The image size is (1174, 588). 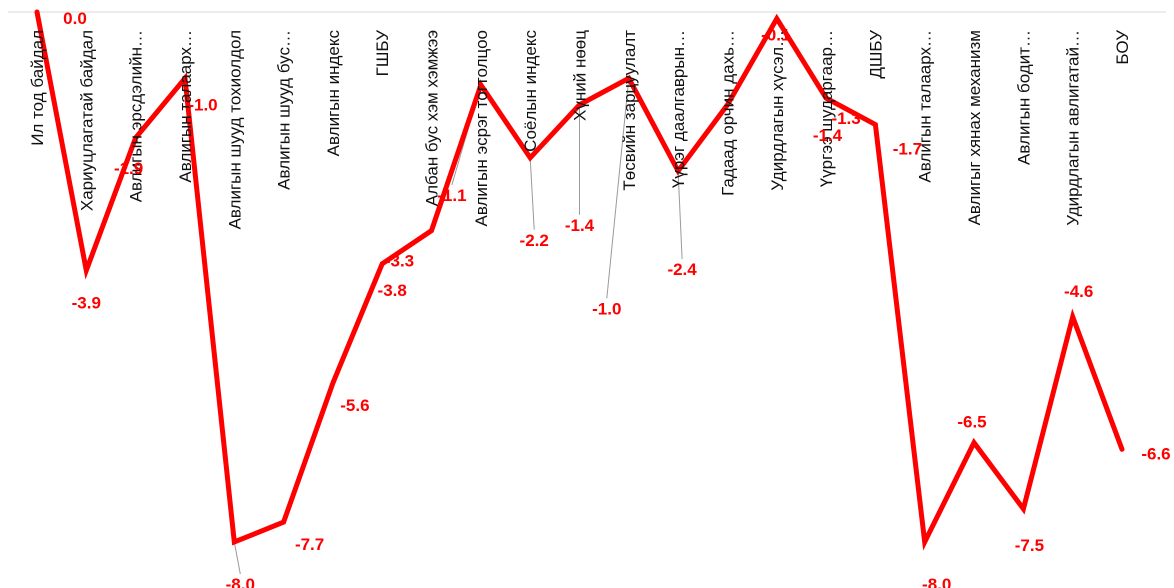 What do you see at coordinates (234, 129) in the screenshot?
I see `category-label: Авлигын шууд тохиолдол` at bounding box center [234, 129].